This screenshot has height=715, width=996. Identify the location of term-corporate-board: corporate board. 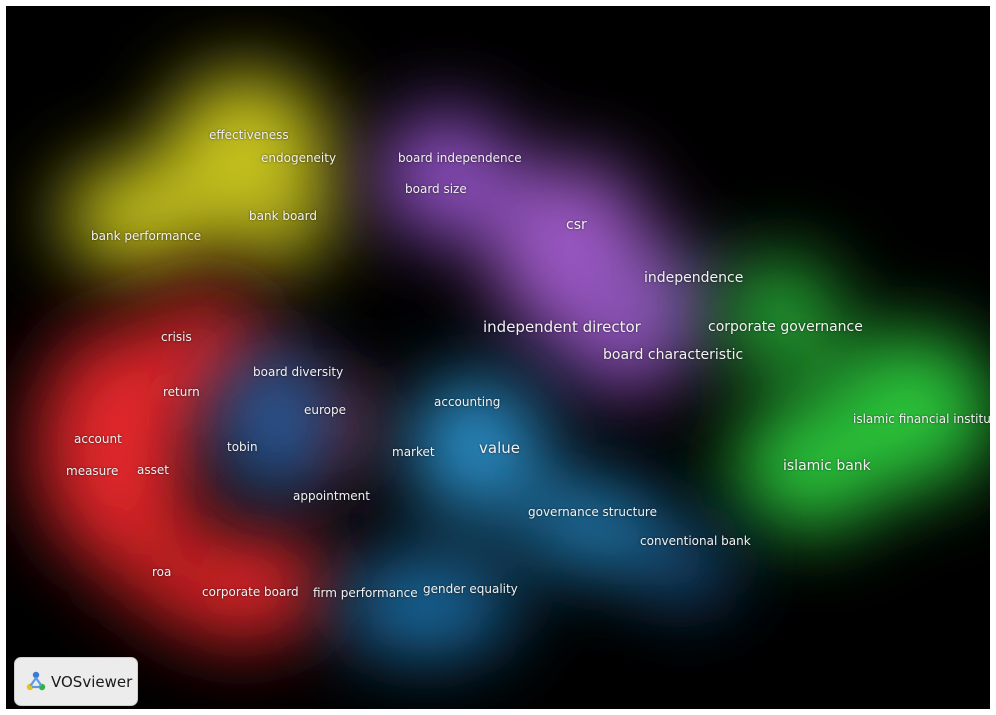
(250, 592).